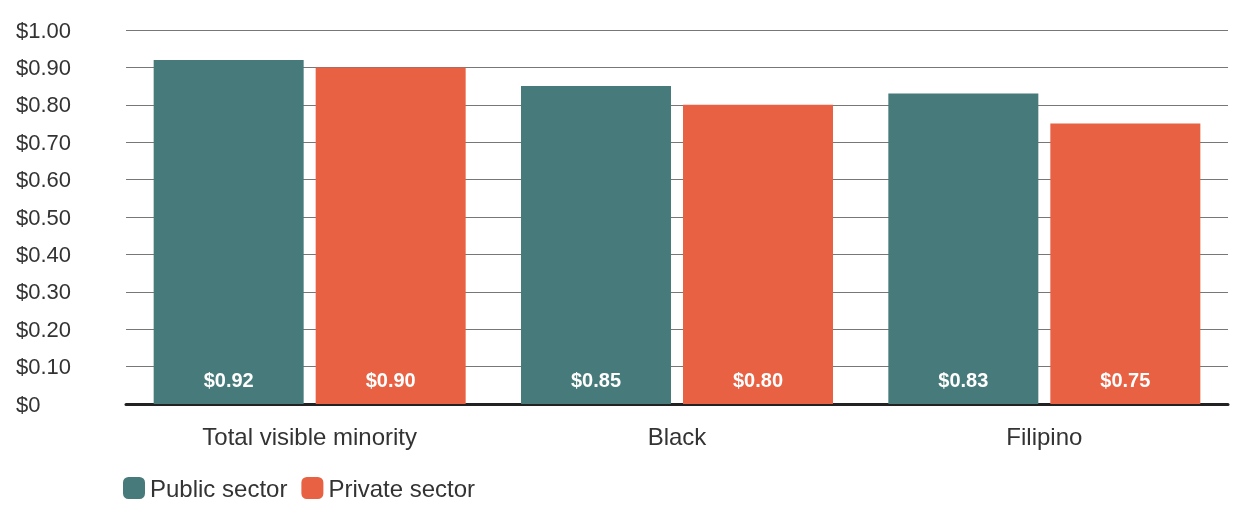 The height and width of the screenshot is (515, 1246). I want to click on x-tick-label: Black, so click(677, 436).